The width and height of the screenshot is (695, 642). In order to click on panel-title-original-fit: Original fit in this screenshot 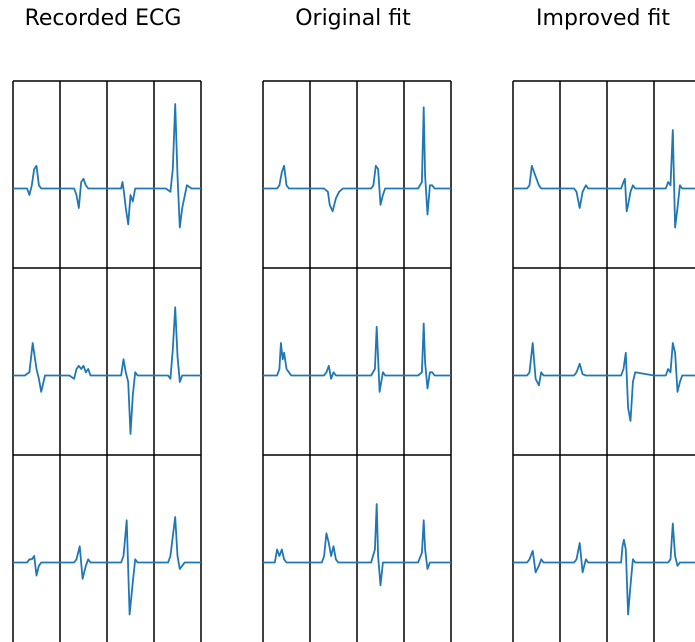, I will do `click(353, 18)`.